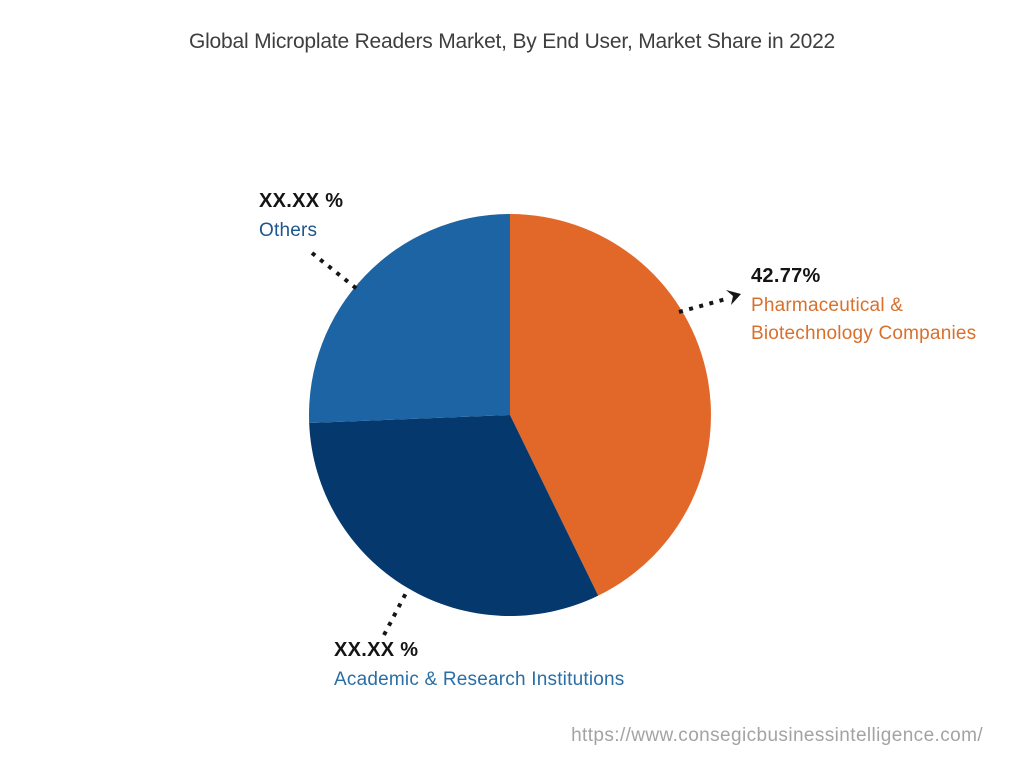 The height and width of the screenshot is (768, 1024). Describe the element at coordinates (479, 679) in the screenshot. I see `academic-label: Academic & Research Institutions` at that location.